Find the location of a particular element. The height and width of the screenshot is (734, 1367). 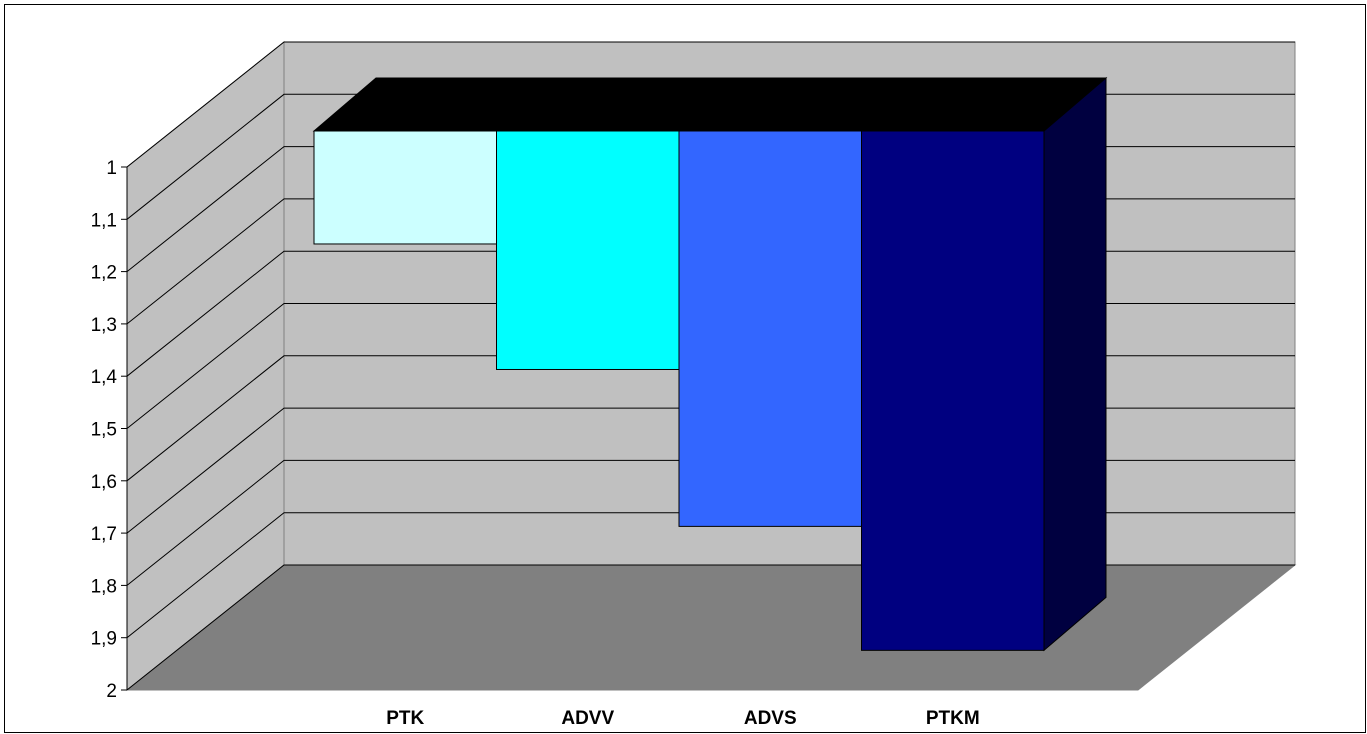

y-tick-label: 1,7 is located at coordinates (104, 534).